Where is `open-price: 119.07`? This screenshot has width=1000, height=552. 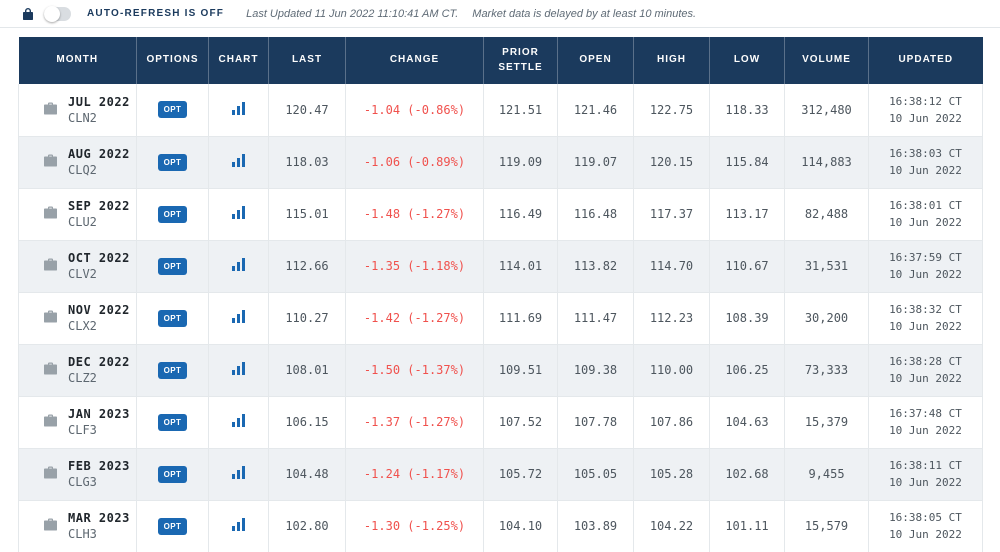
open-price: 119.07 is located at coordinates (595, 162).